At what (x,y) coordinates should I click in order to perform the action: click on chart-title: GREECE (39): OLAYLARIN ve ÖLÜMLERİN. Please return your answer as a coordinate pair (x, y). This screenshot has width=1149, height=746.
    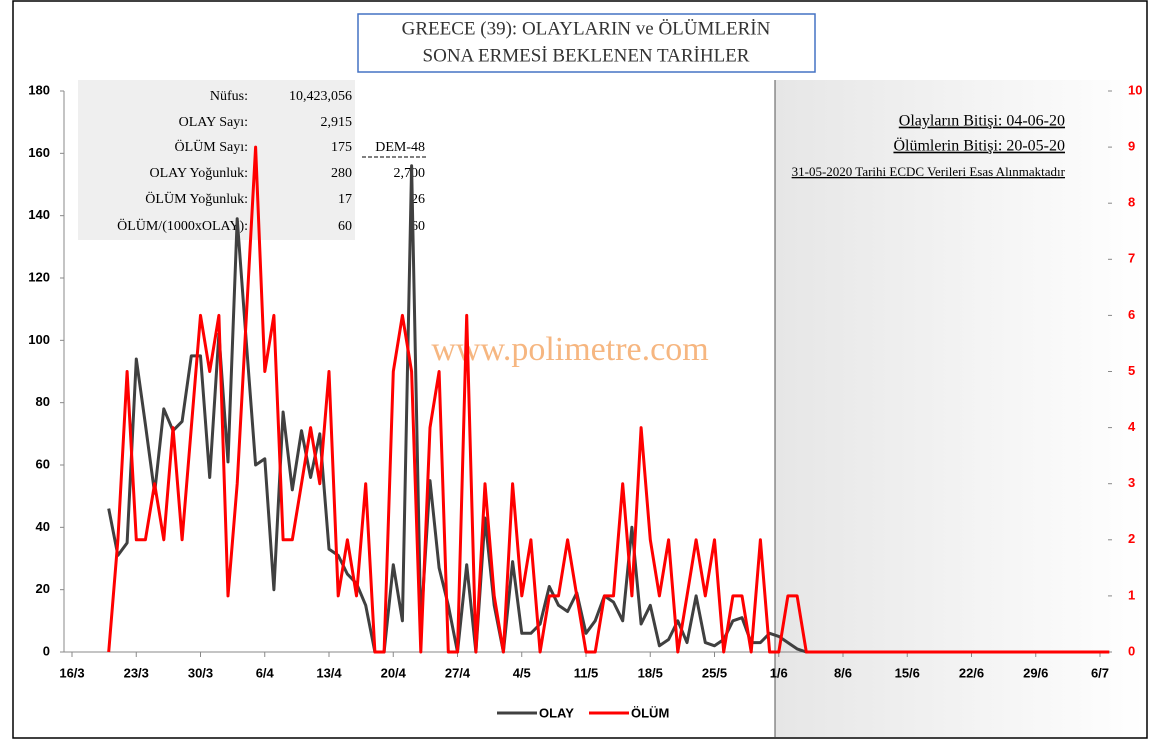
    Looking at the image, I should click on (586, 28).